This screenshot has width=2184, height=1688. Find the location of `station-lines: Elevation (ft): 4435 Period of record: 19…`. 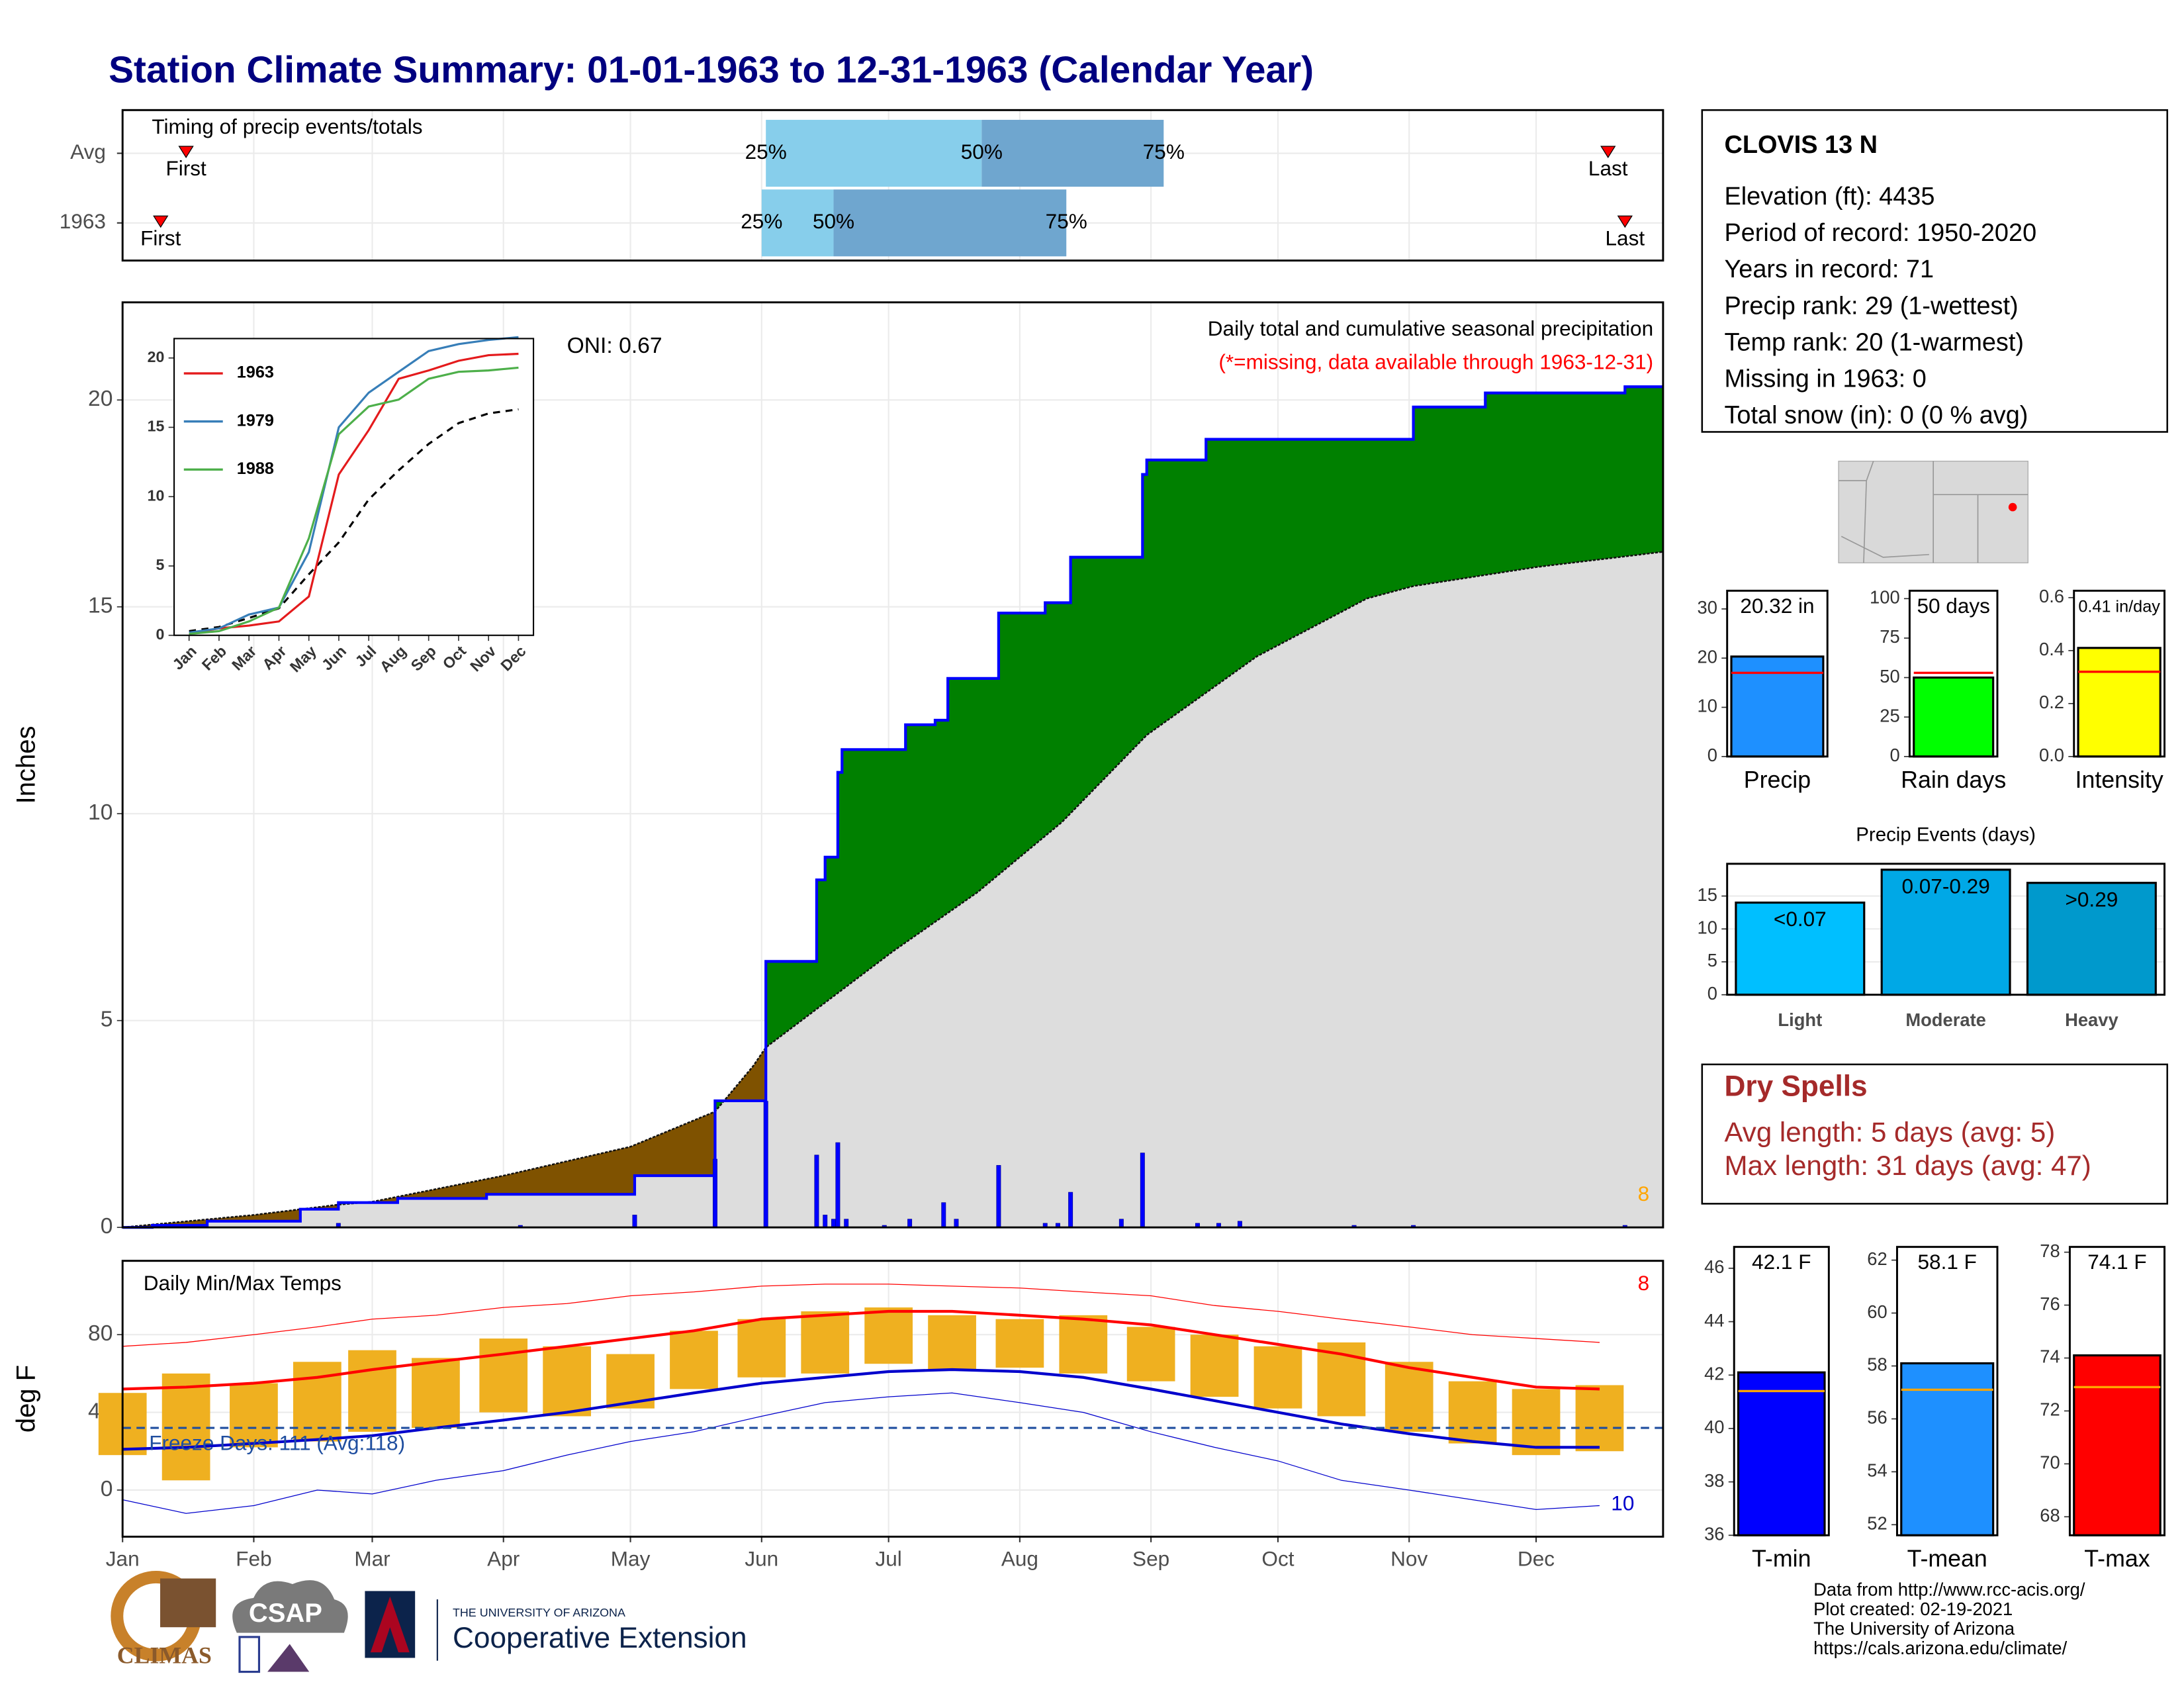

station-lines: Elevation (ft): 4435 Period of record: 19… is located at coordinates (1880, 306).